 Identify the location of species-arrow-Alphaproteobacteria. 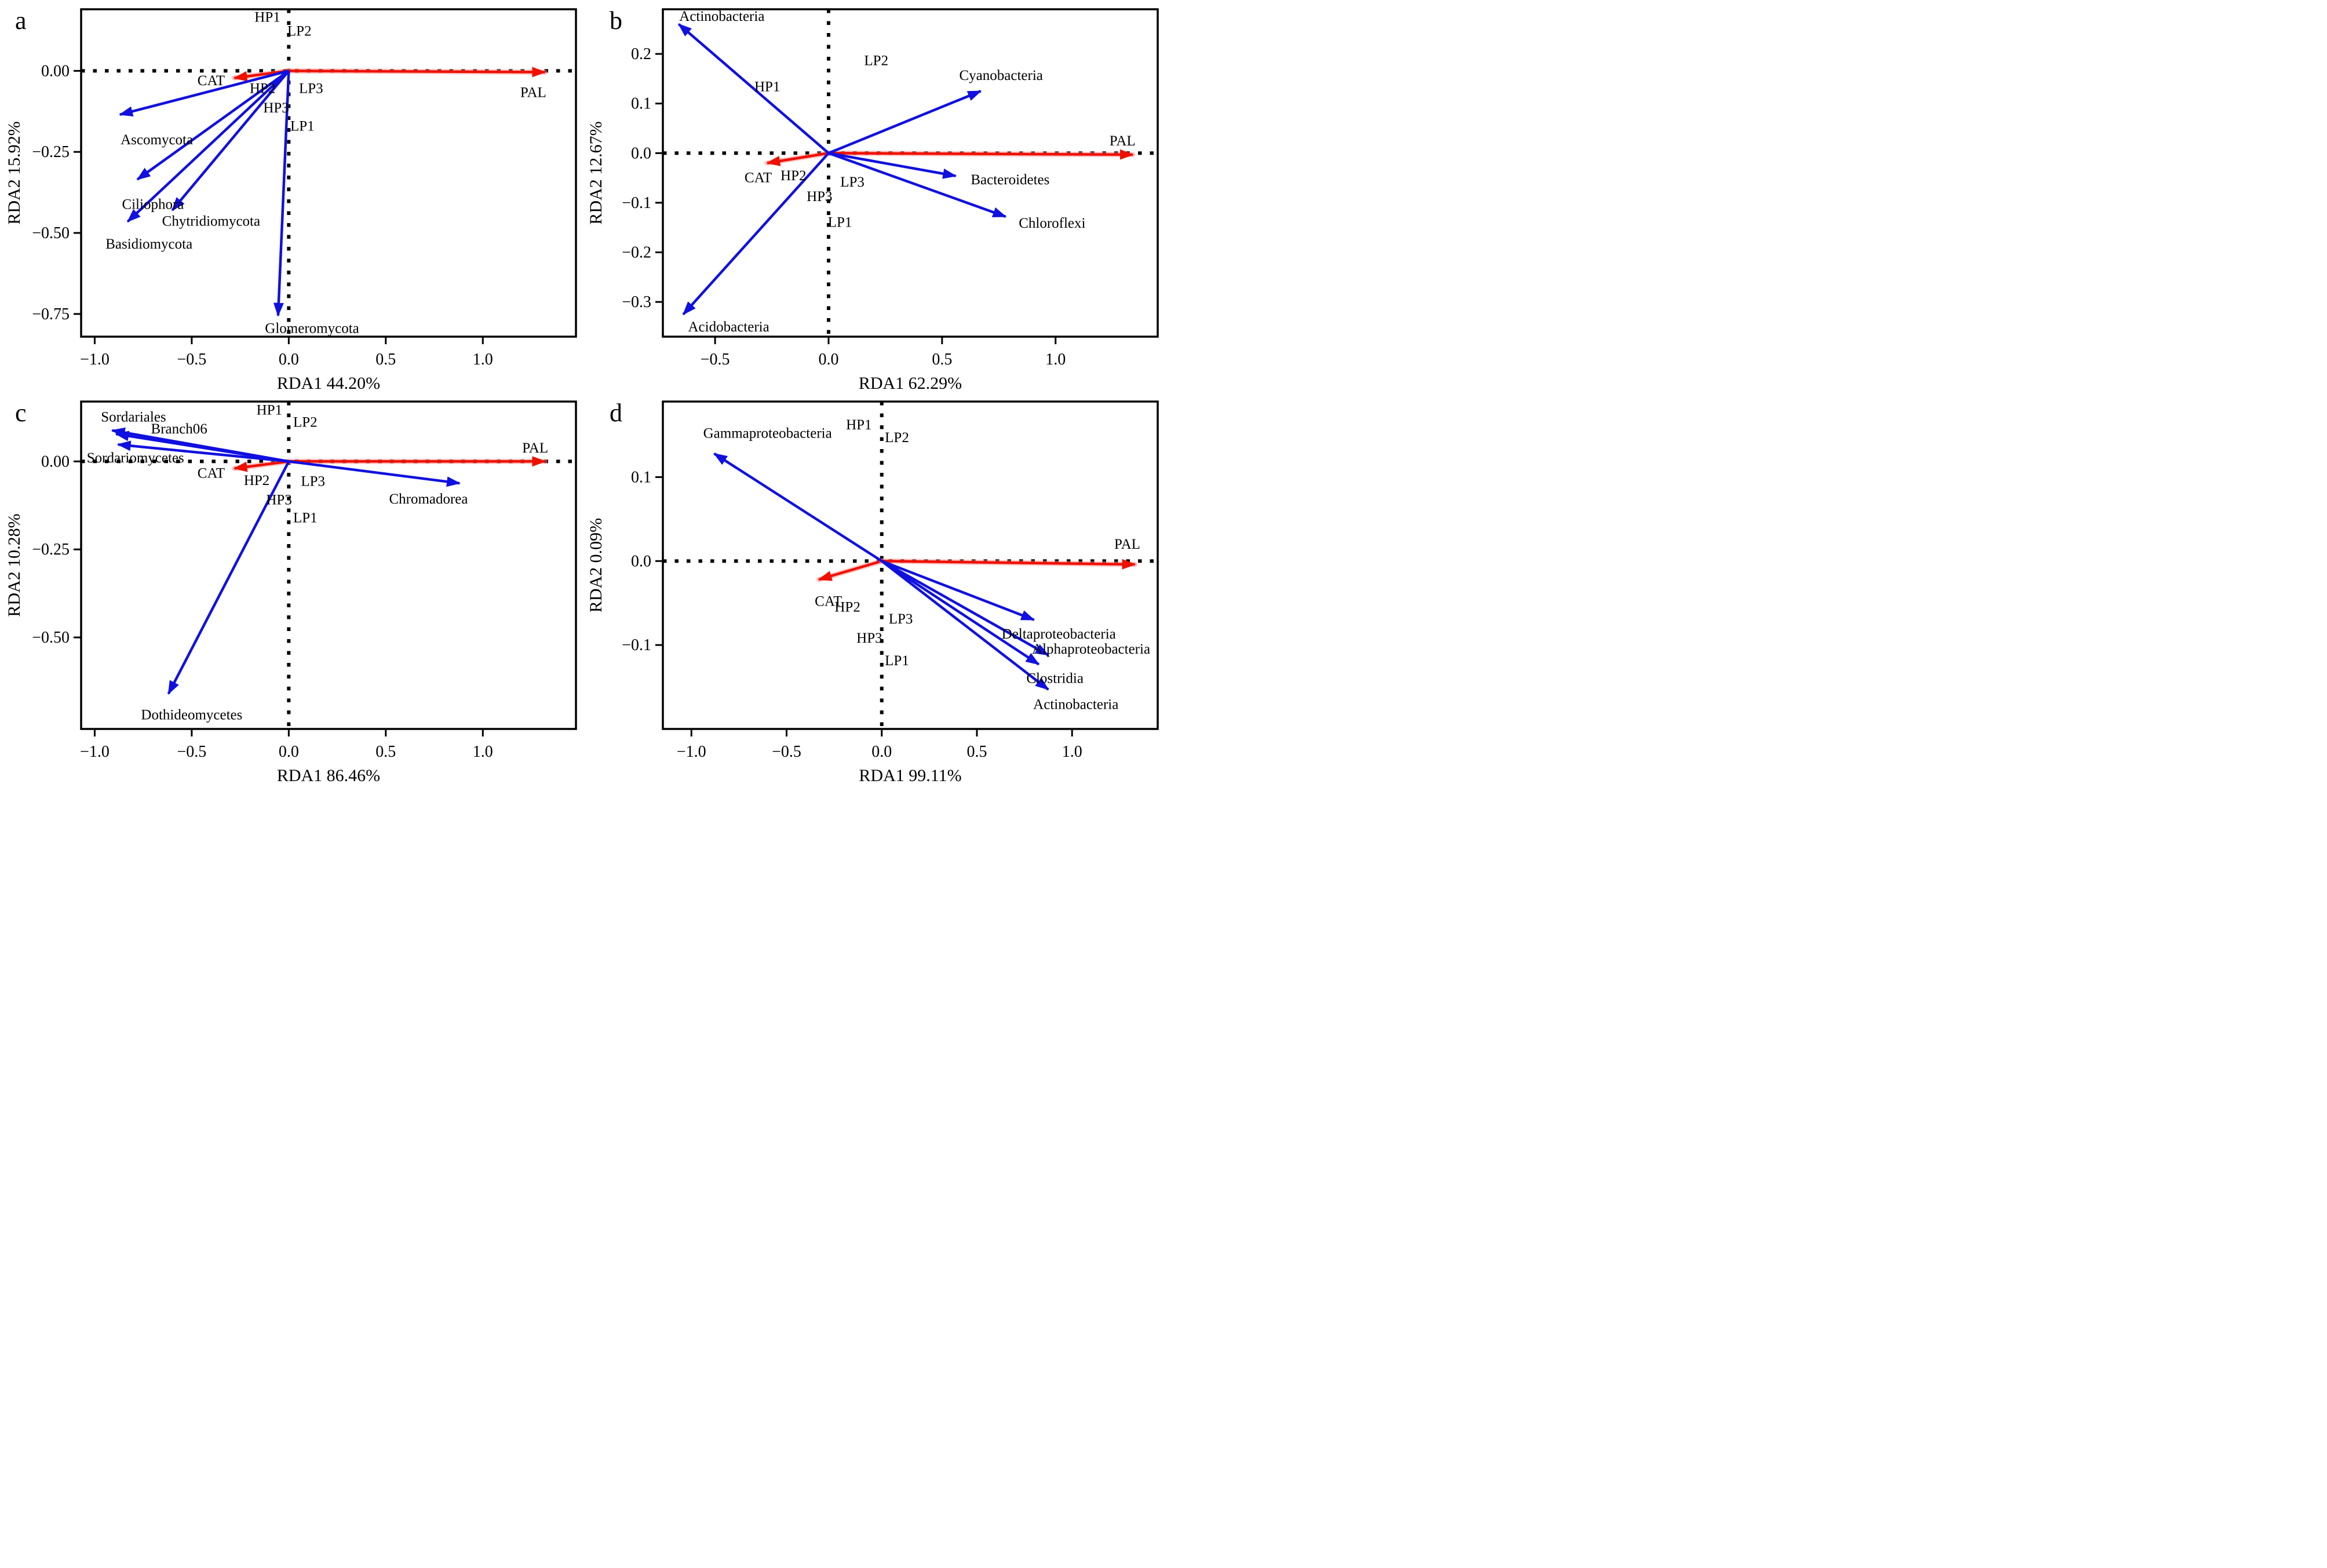
(965, 608).